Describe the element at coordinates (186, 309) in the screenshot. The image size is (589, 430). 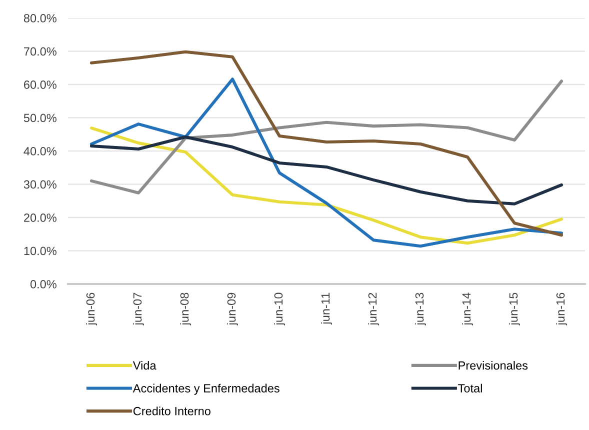
I see `x-tick-label: jun-08` at that location.